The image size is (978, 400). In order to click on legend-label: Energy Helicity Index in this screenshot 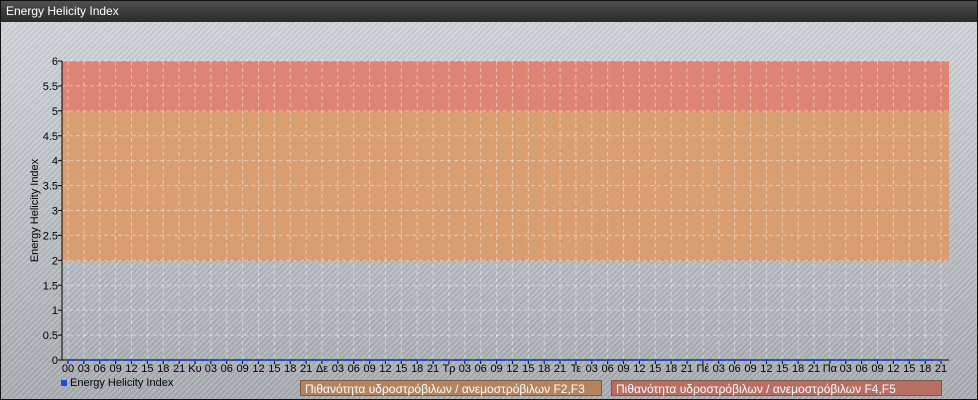, I will do `click(122, 383)`.